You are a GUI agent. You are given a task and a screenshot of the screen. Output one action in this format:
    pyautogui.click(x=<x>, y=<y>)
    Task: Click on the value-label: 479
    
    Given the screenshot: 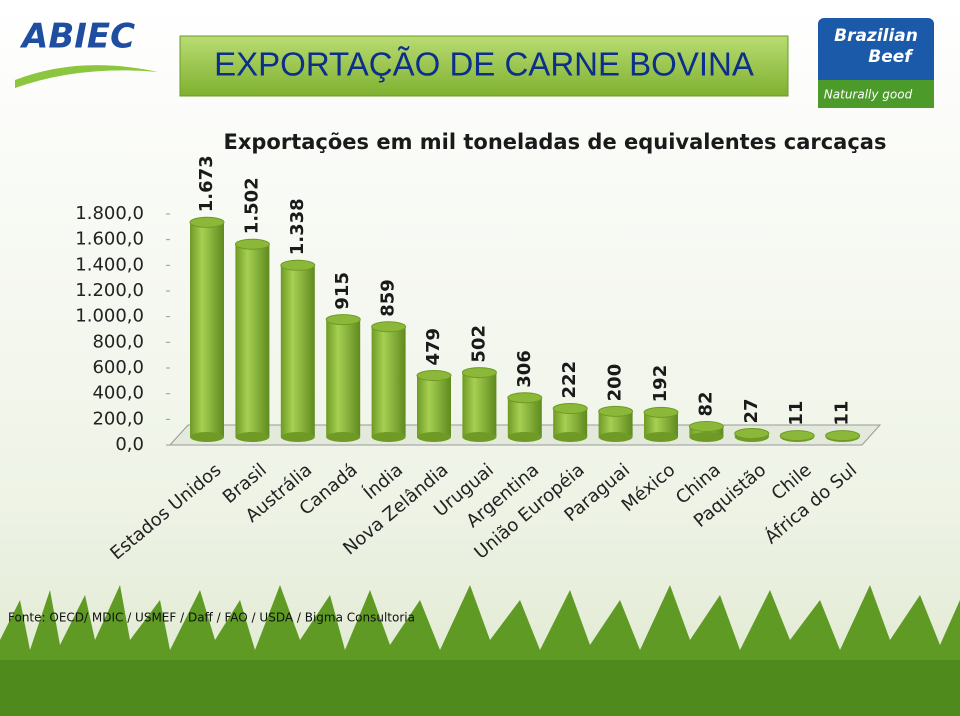 What is the action you would take?
    pyautogui.click(x=433, y=347)
    